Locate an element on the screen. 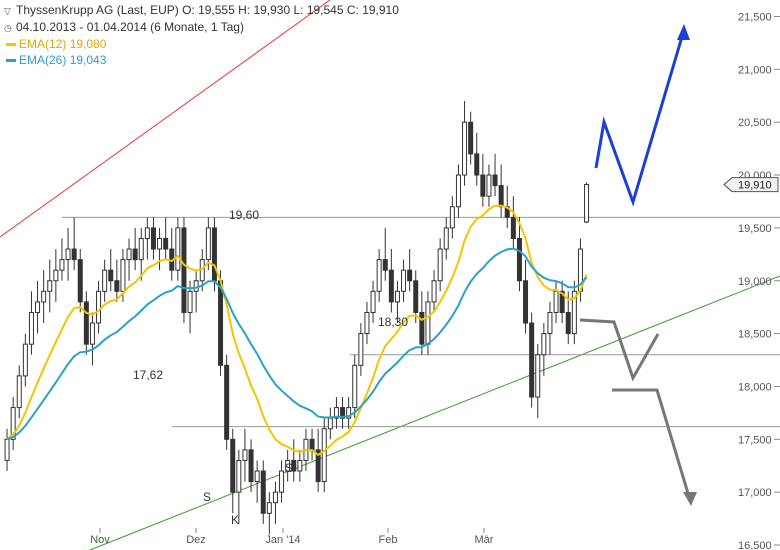 The height and width of the screenshot is (550, 780). y-tick-label: 18,500 is located at coordinates (755, 335).